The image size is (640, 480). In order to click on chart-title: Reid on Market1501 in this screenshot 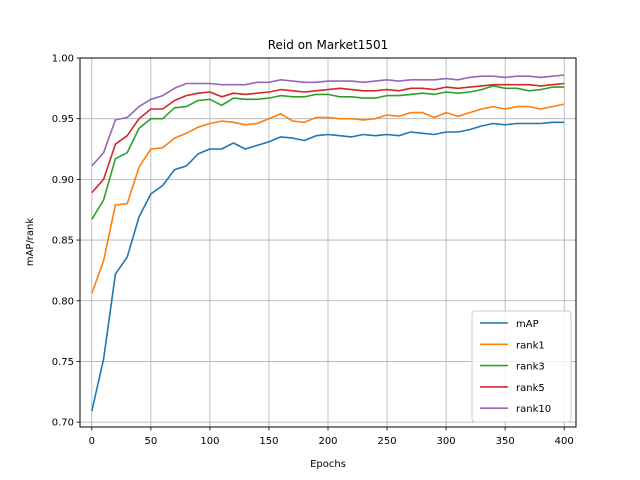, I will do `click(328, 45)`.